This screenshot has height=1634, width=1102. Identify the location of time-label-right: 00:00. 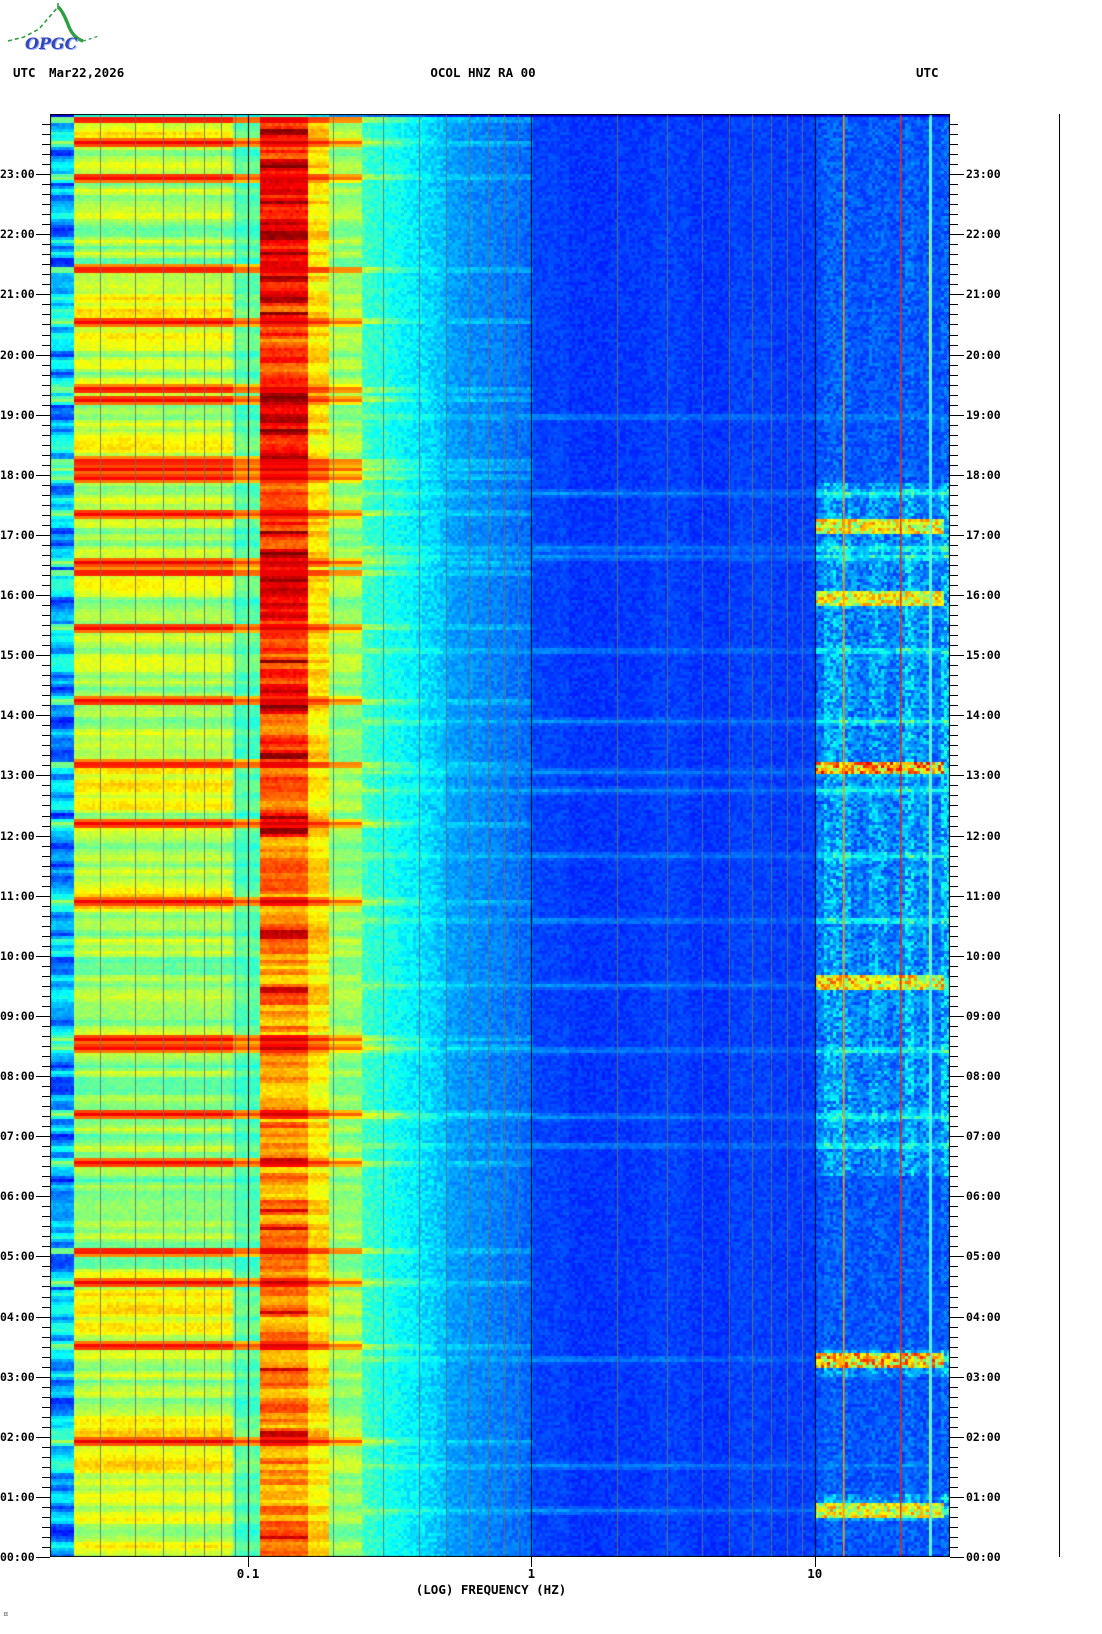
(983, 1557).